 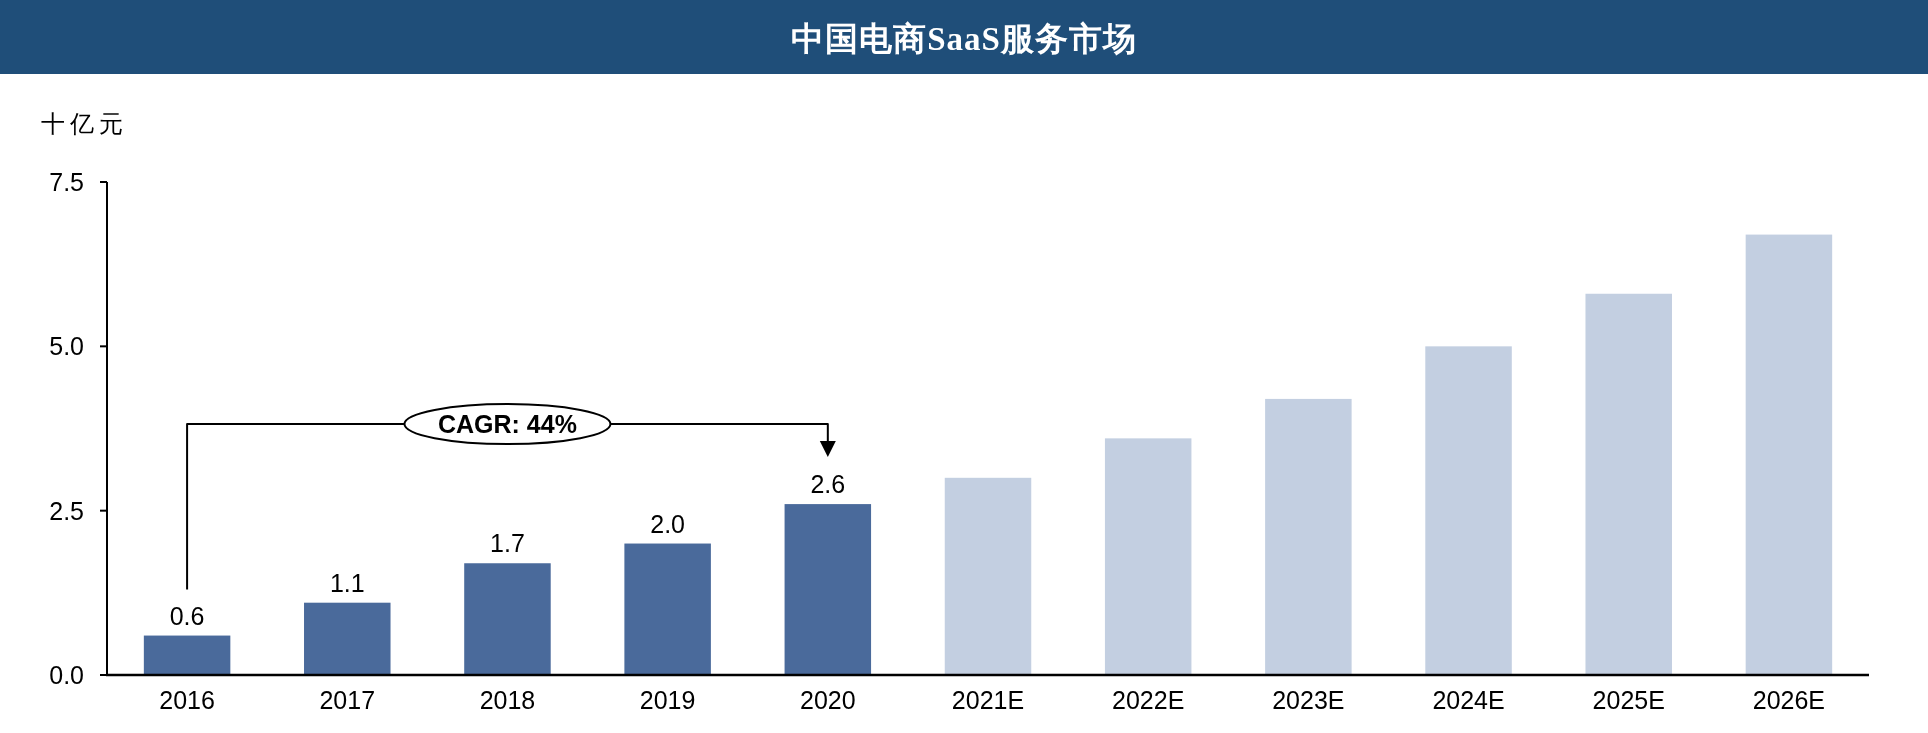 I want to click on x-tick-label: 2018, so click(x=507, y=700).